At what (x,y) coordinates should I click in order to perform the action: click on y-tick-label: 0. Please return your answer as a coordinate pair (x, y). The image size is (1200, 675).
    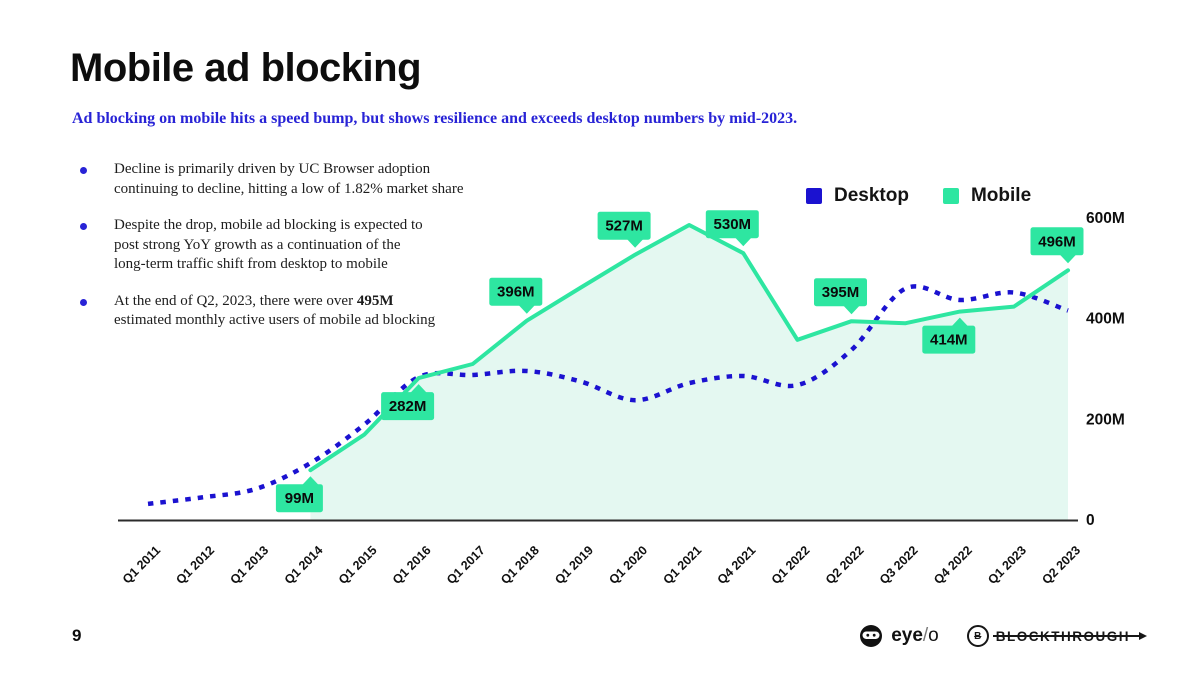
    Looking at the image, I should click on (1090, 520).